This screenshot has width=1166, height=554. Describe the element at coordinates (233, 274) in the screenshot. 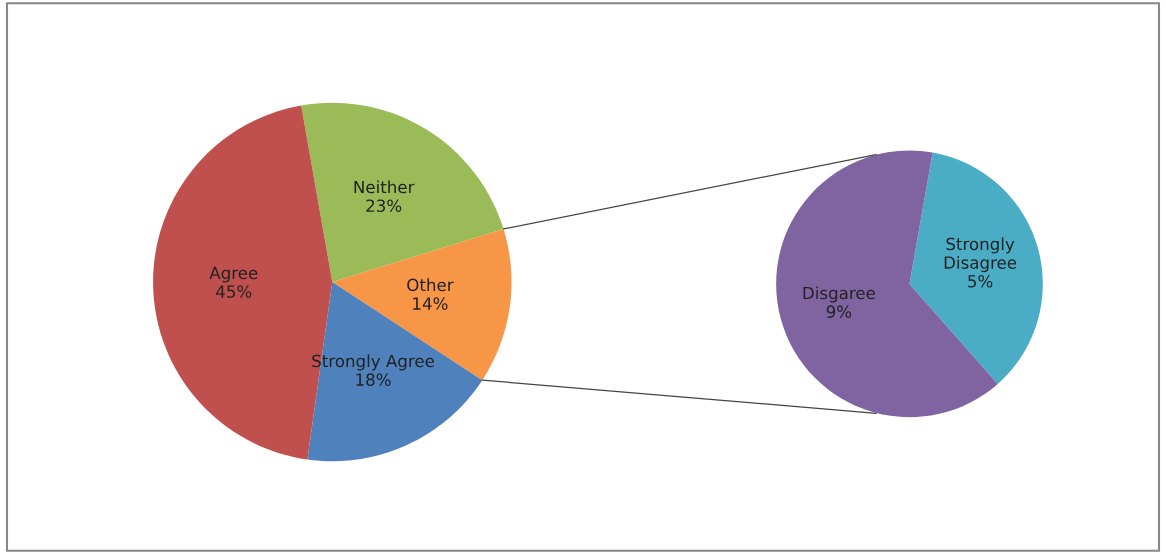

I see `slice-label: Agree` at that location.